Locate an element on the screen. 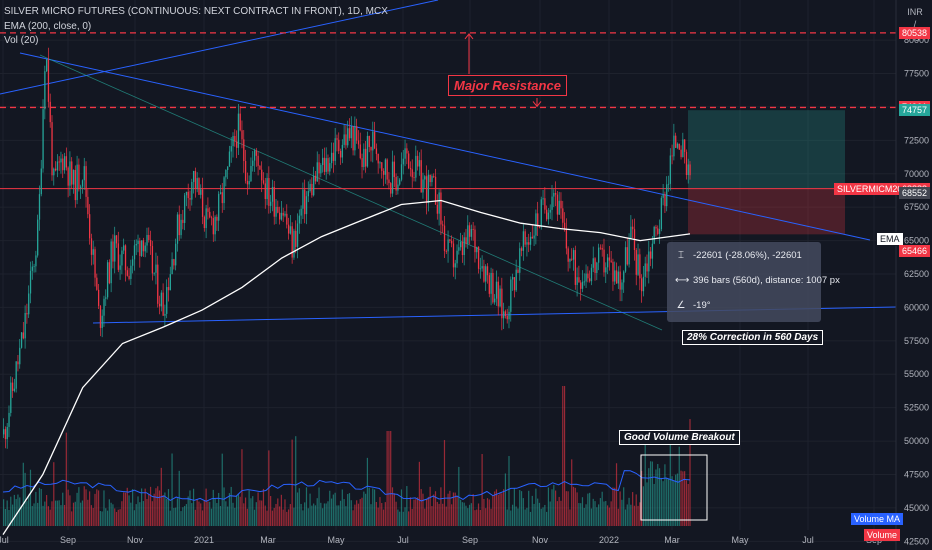 The image size is (932, 550). volume-breakout-label: Good Volume Breakout is located at coordinates (679, 437).